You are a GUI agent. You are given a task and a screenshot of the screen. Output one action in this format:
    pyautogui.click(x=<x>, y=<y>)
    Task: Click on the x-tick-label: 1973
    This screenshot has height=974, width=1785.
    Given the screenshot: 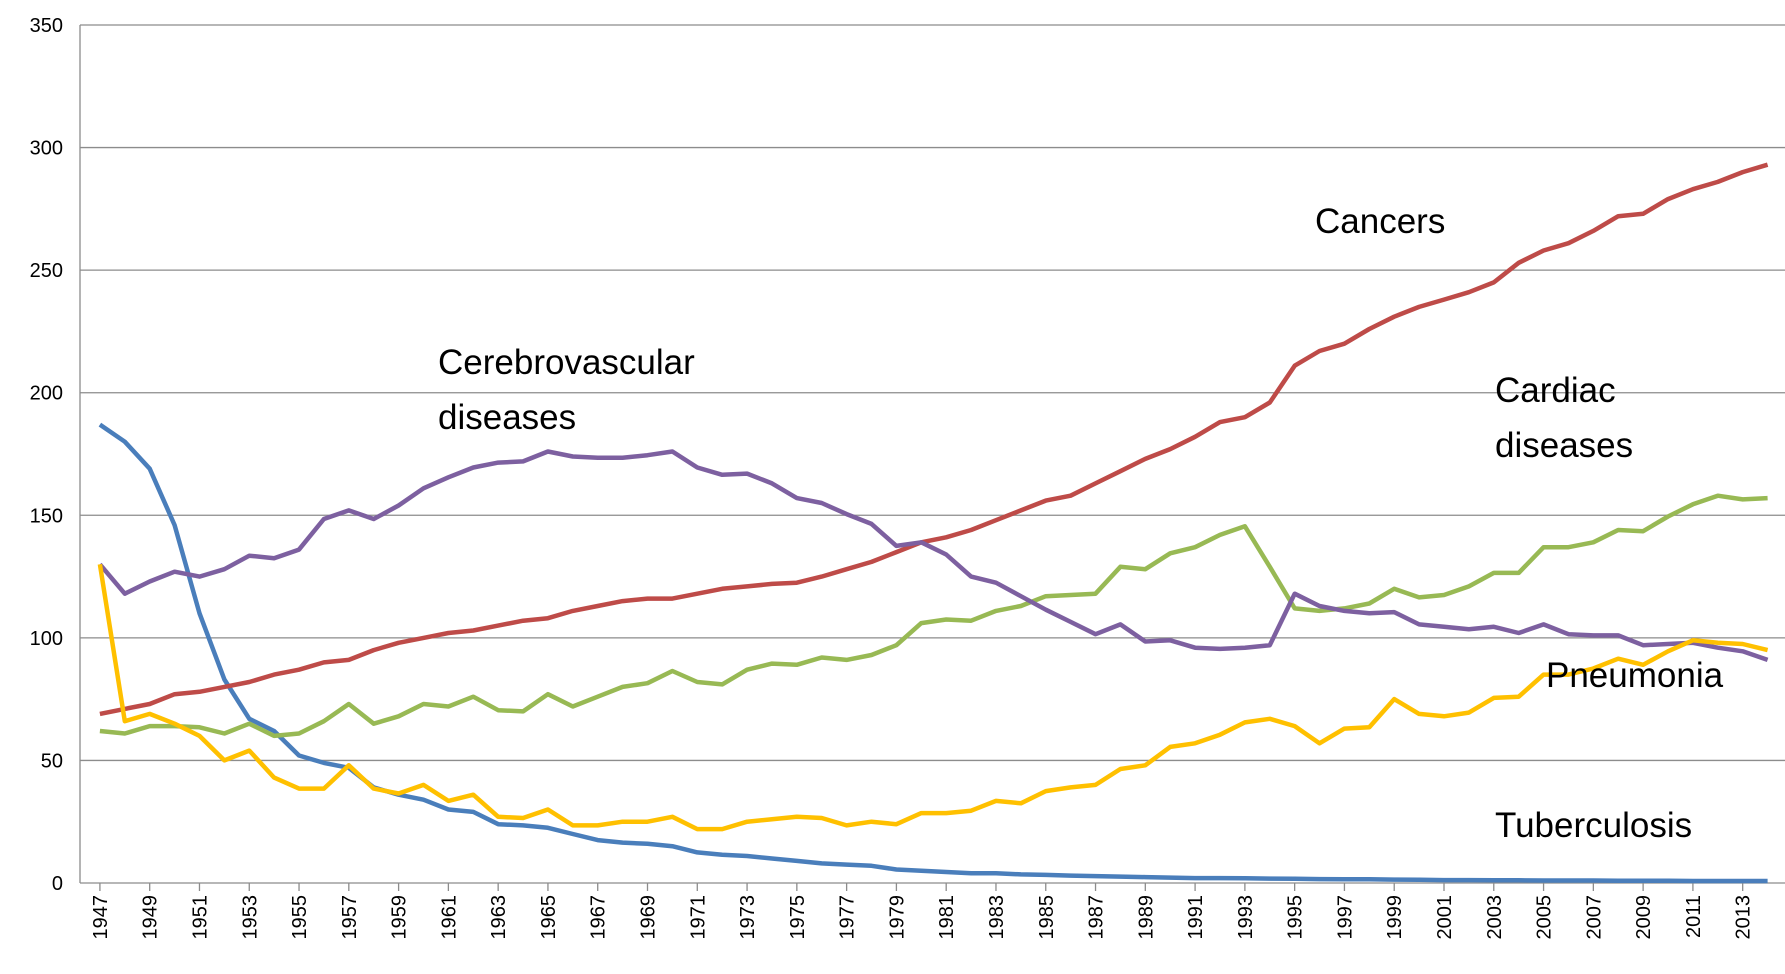 What is the action you would take?
    pyautogui.click(x=748, y=917)
    